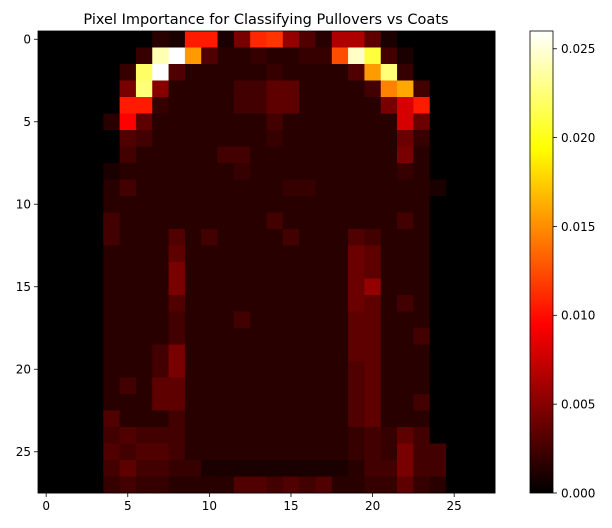  Describe the element at coordinates (209, 506) in the screenshot. I see `x-tick-label: 10` at that location.